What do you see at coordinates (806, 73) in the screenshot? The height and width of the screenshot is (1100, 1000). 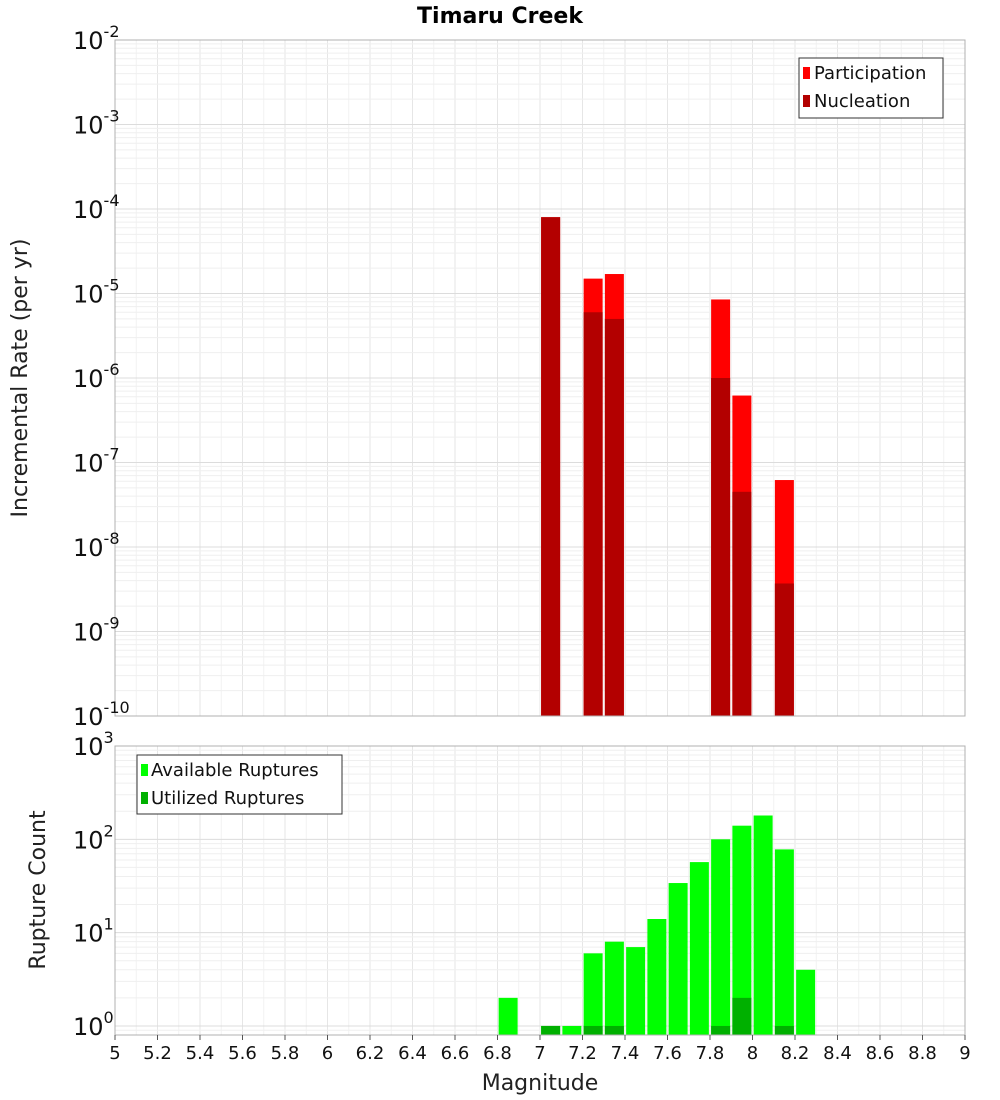 I see `legend-participation-swatch` at bounding box center [806, 73].